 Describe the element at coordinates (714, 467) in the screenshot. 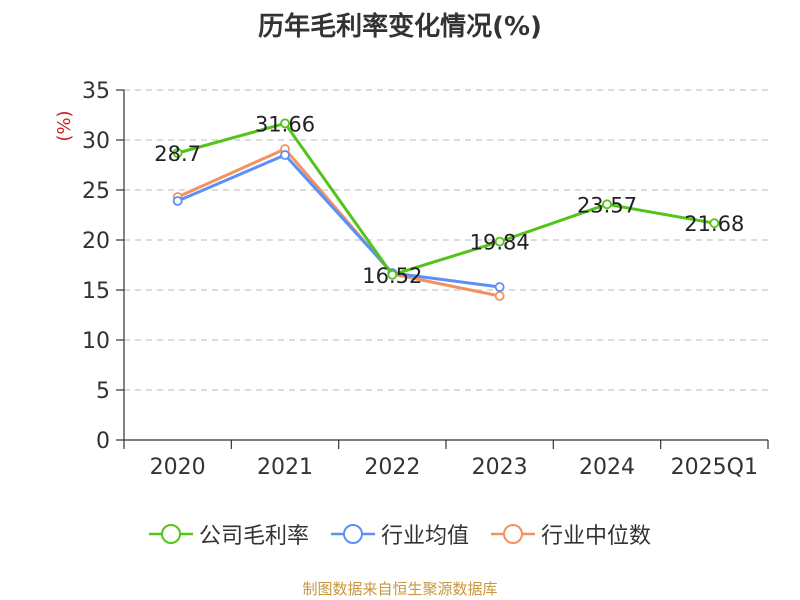

I see `x-tick-label: 2025Q1` at that location.